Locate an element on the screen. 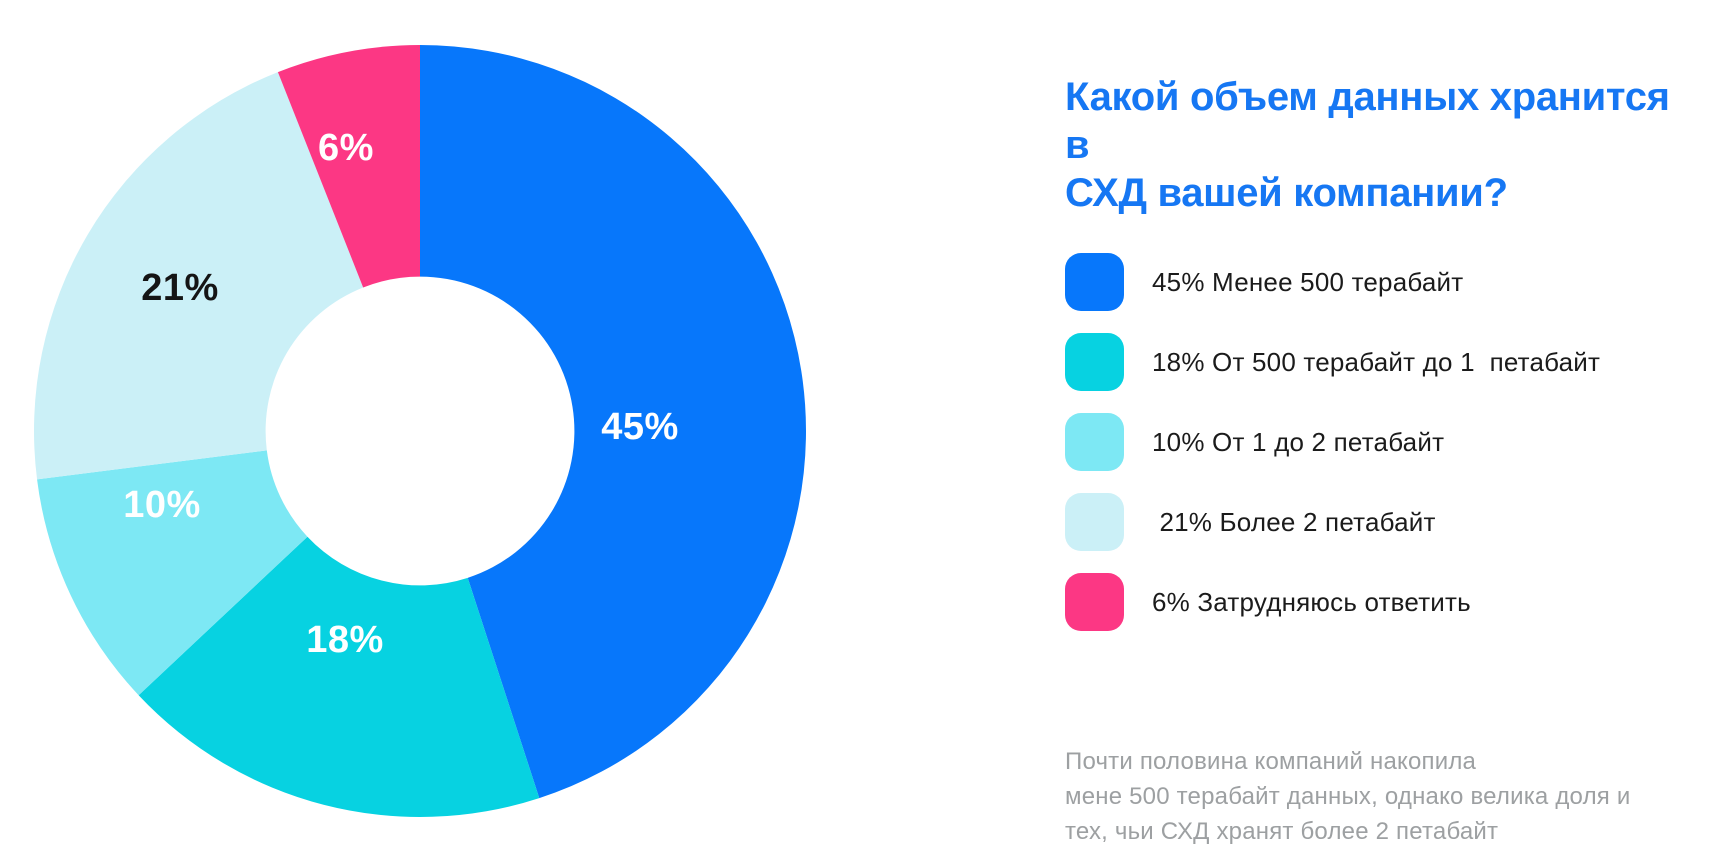 The image size is (1718, 866). legend-label: 21% Более 2 петабайт is located at coordinates (1294, 521).